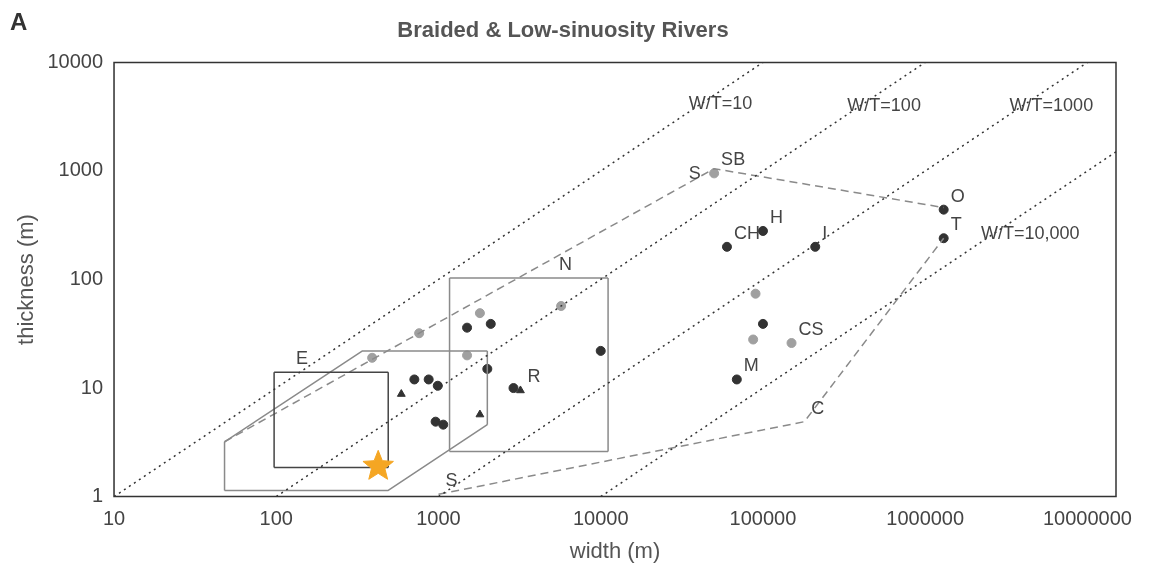  What do you see at coordinates (776, 216) in the screenshot?
I see `annotation: H` at bounding box center [776, 216].